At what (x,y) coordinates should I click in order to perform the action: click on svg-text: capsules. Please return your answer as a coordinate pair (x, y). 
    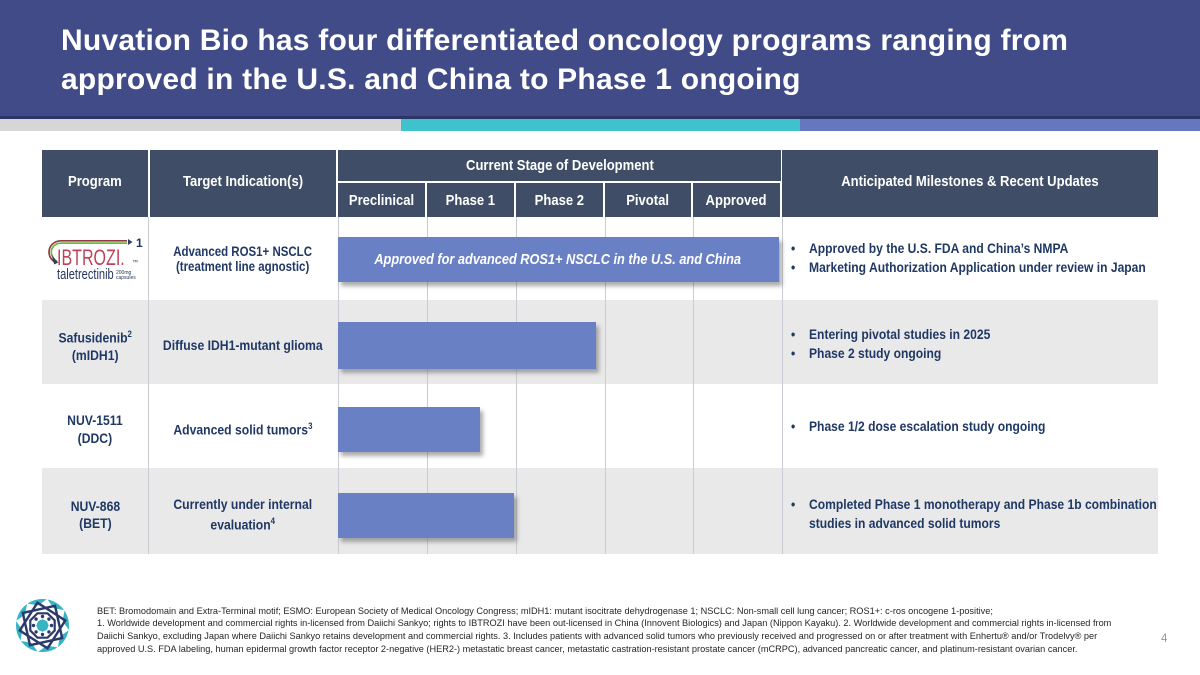
    Looking at the image, I should click on (126, 278).